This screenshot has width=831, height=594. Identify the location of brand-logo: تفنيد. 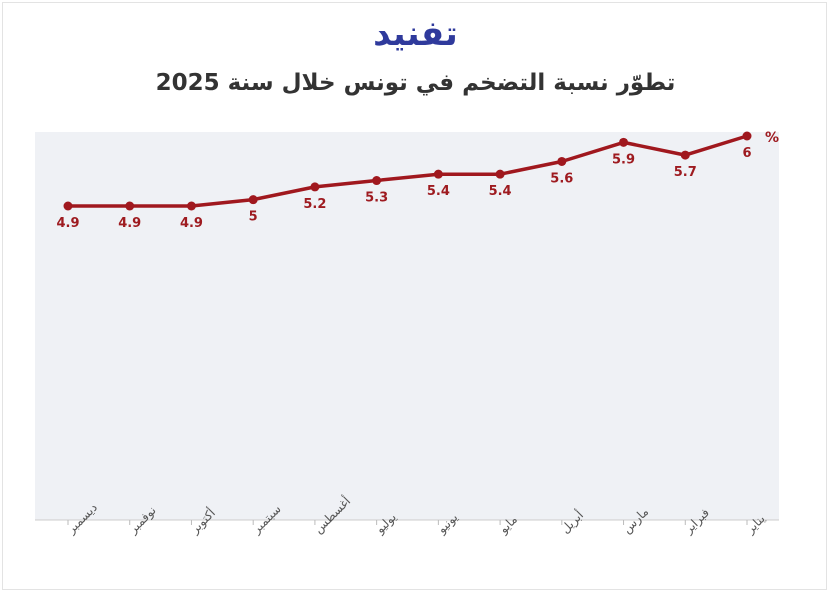
(415, 34).